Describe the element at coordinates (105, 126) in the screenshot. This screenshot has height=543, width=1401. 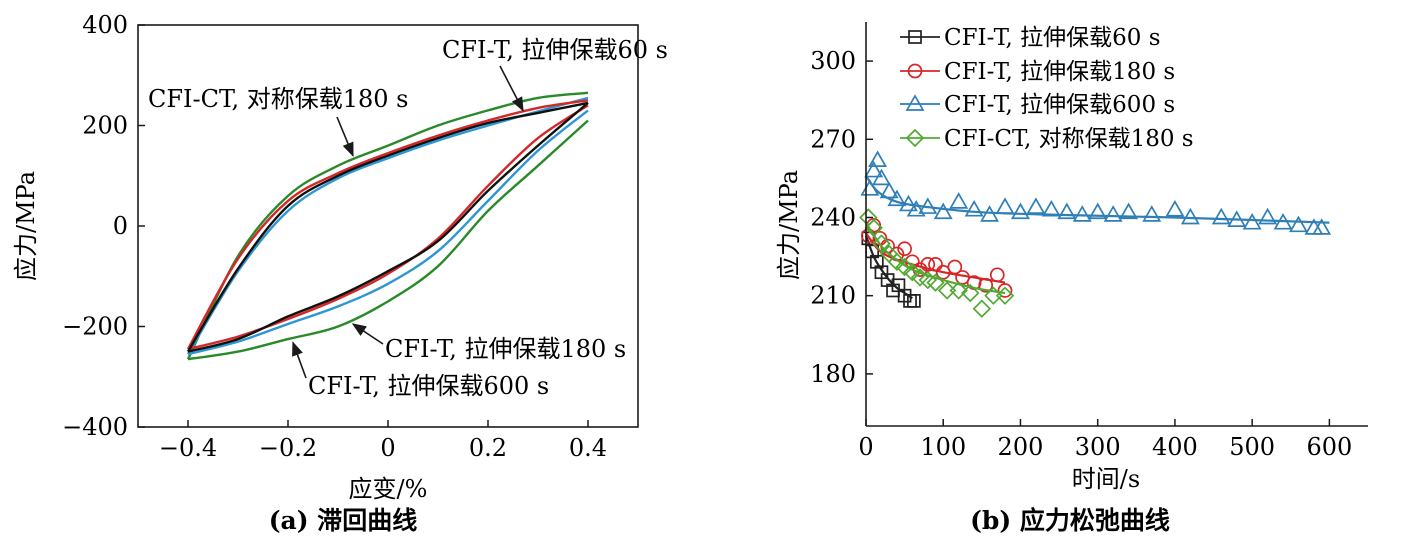
I see `y-tick-label-a: 200` at that location.